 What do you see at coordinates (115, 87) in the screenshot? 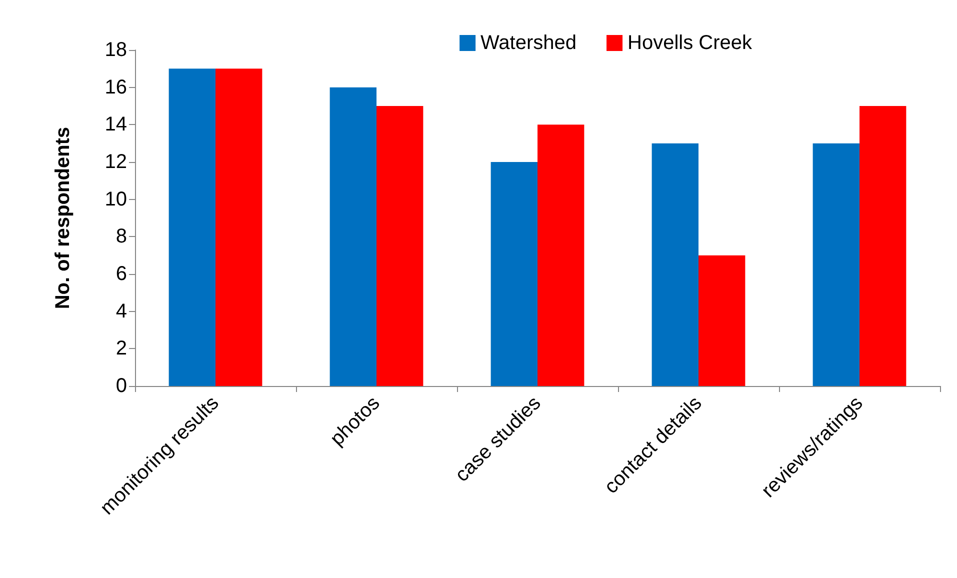
I see `y-tick-label: 16` at bounding box center [115, 87].